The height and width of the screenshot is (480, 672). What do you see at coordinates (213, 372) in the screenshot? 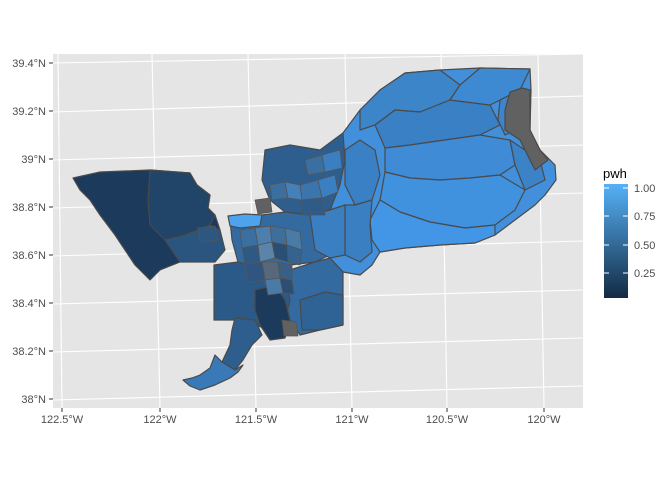
I see `region-southwest-tail` at bounding box center [213, 372].